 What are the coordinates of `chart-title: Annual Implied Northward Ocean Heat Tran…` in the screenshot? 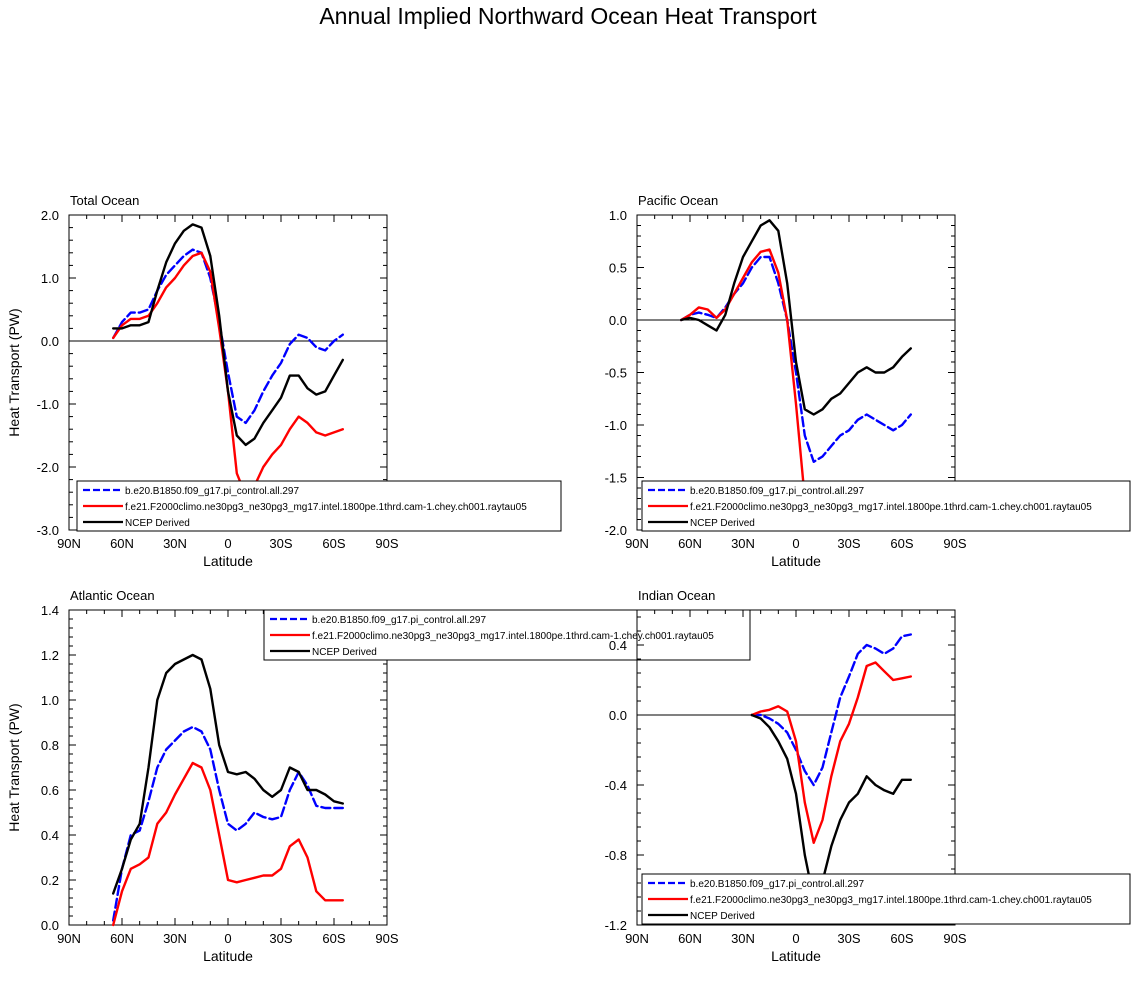 It's located at (568, 16).